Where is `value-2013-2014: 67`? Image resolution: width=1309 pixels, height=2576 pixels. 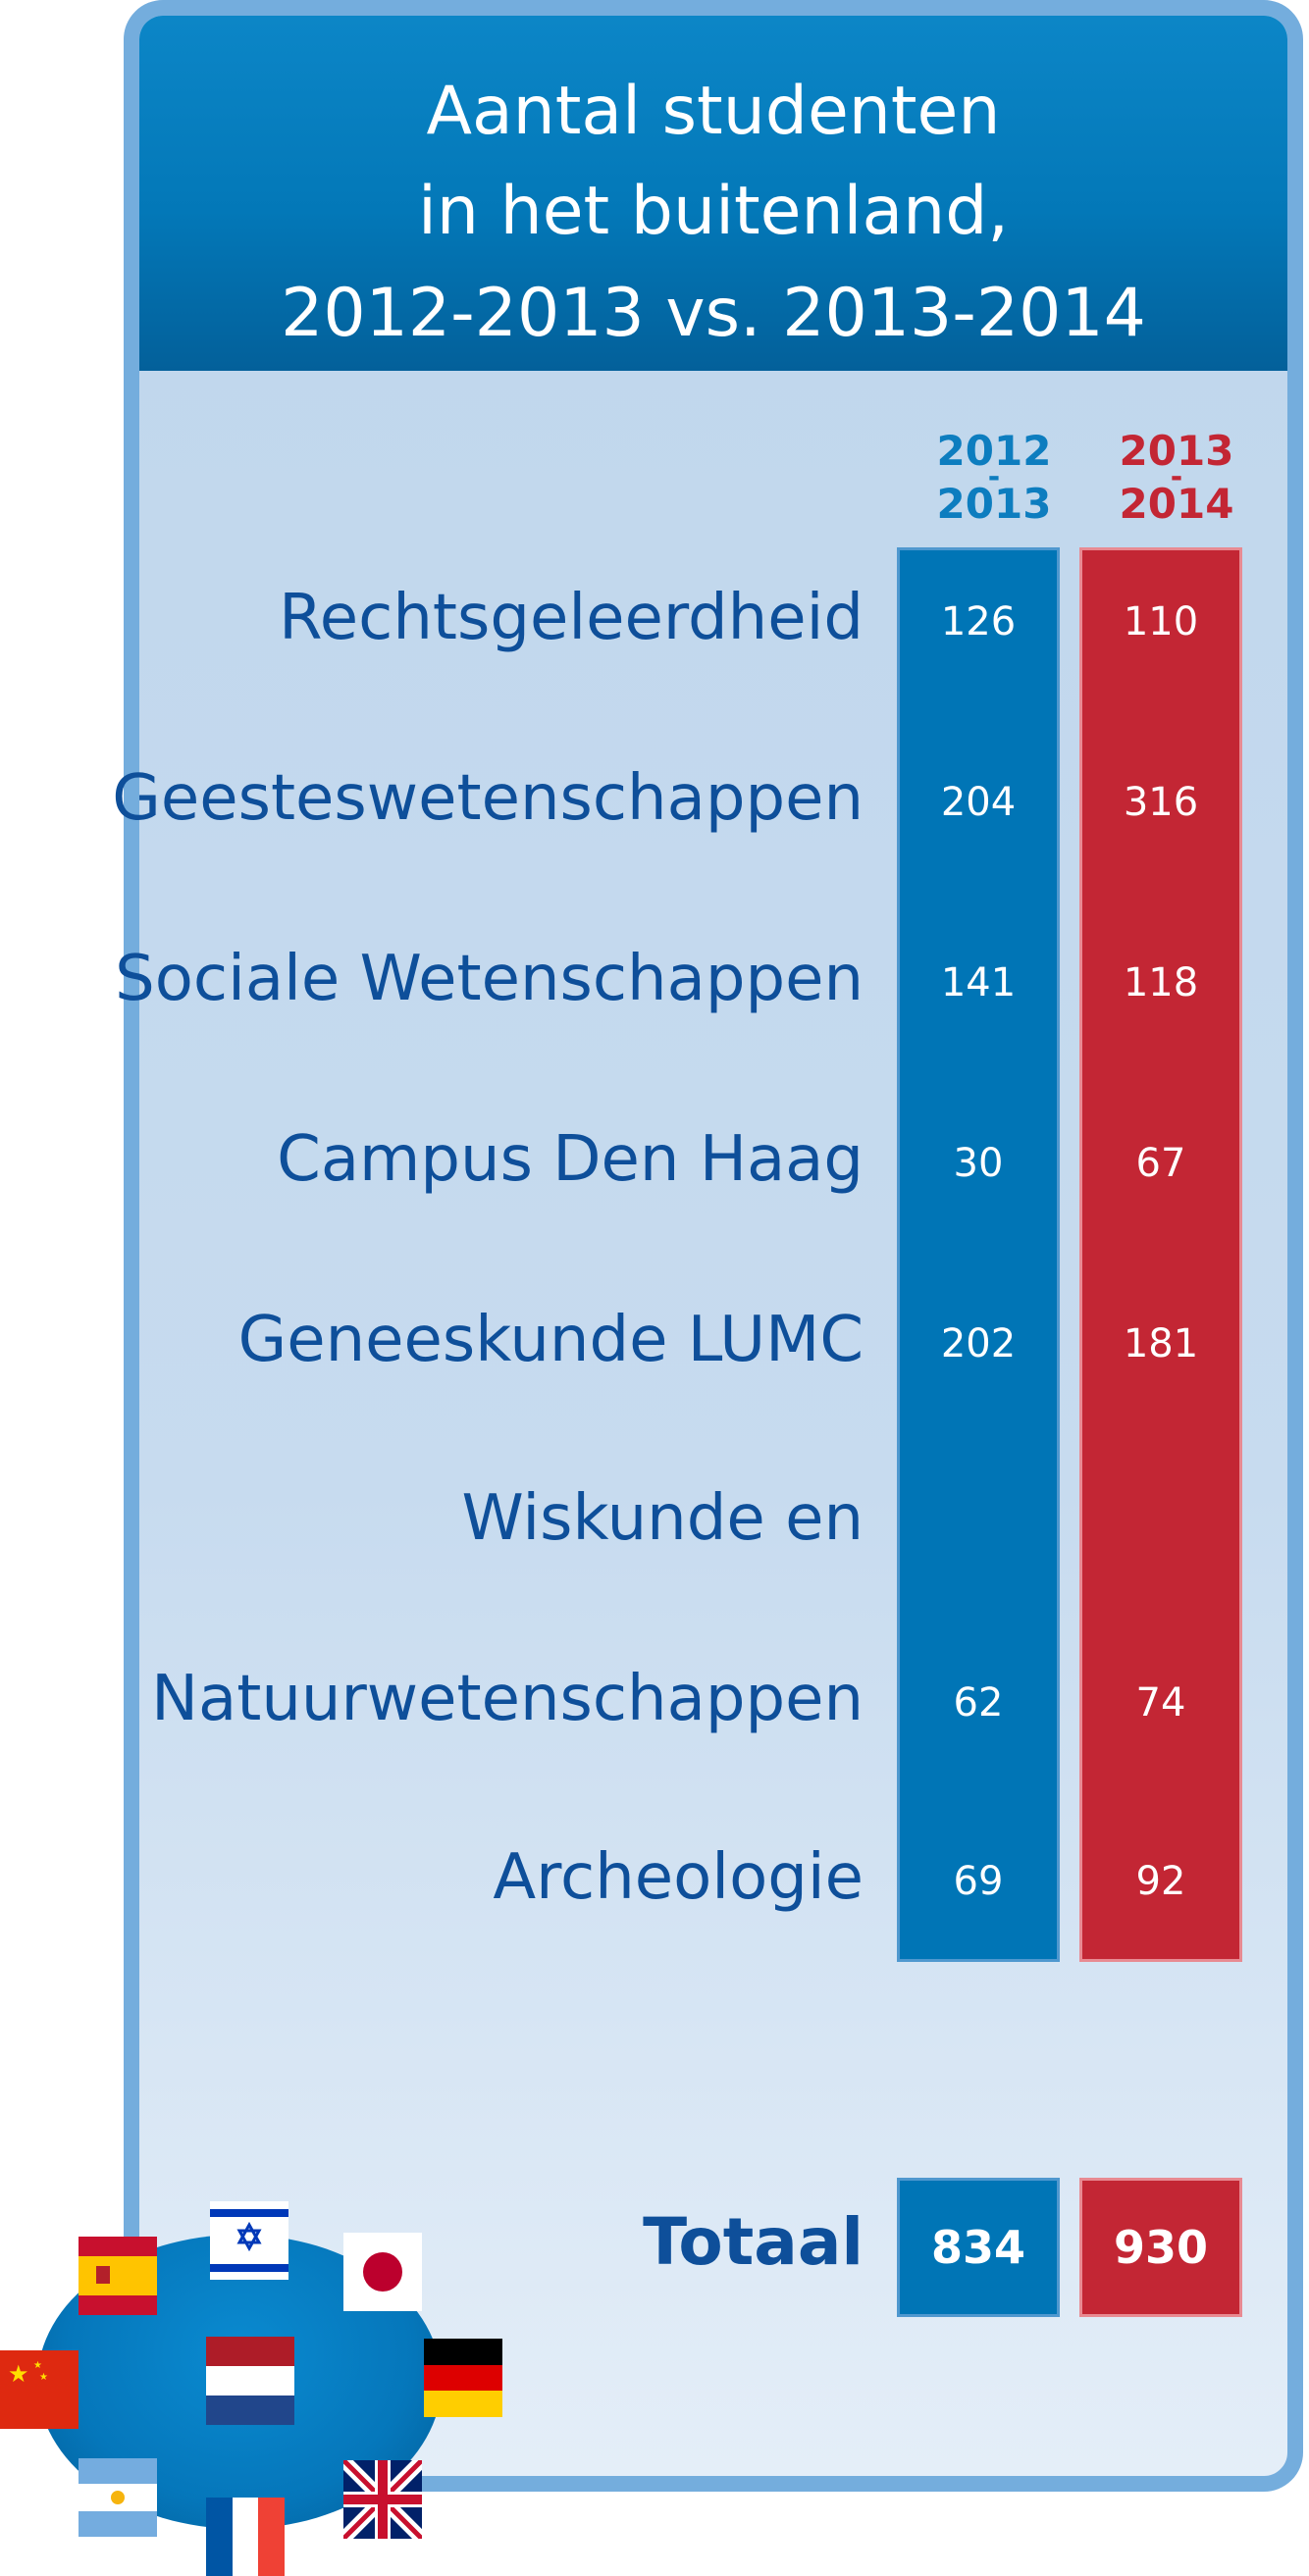 value-2013-2014: 67 is located at coordinates (1160, 1163).